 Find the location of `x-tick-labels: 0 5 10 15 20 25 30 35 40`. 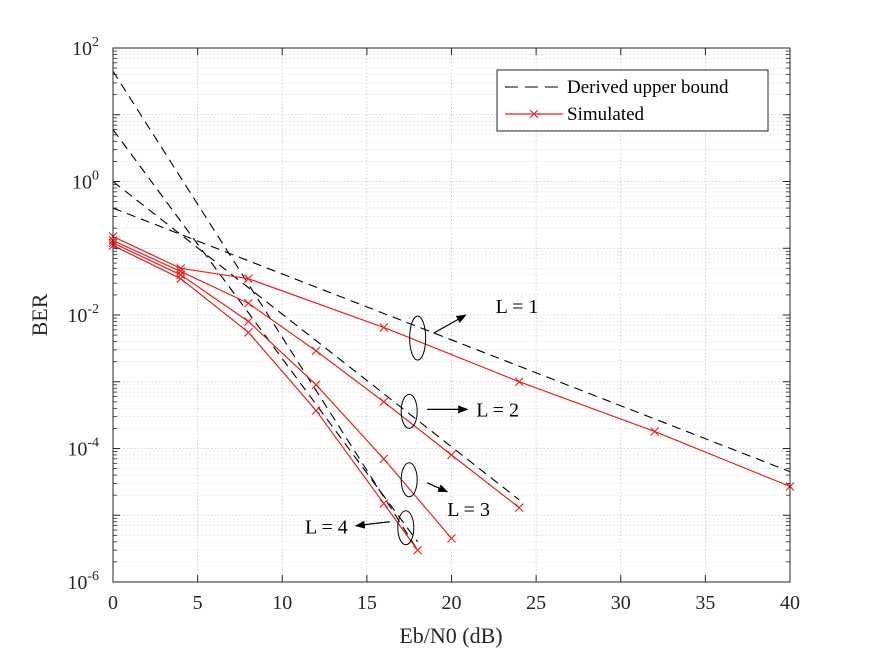

x-tick-labels: 0 5 10 15 20 25 30 35 40 is located at coordinates (454, 603).